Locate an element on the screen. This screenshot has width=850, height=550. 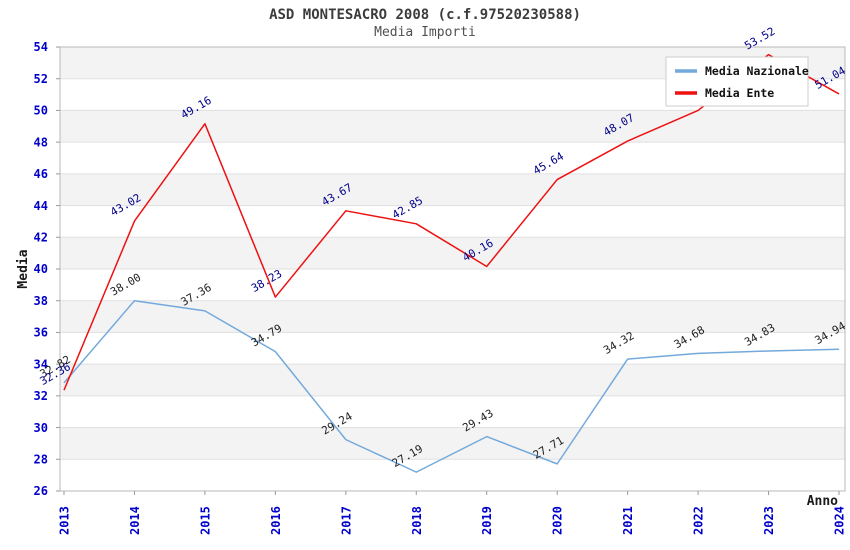
y-tick-label: 38 is located at coordinates (41, 301).